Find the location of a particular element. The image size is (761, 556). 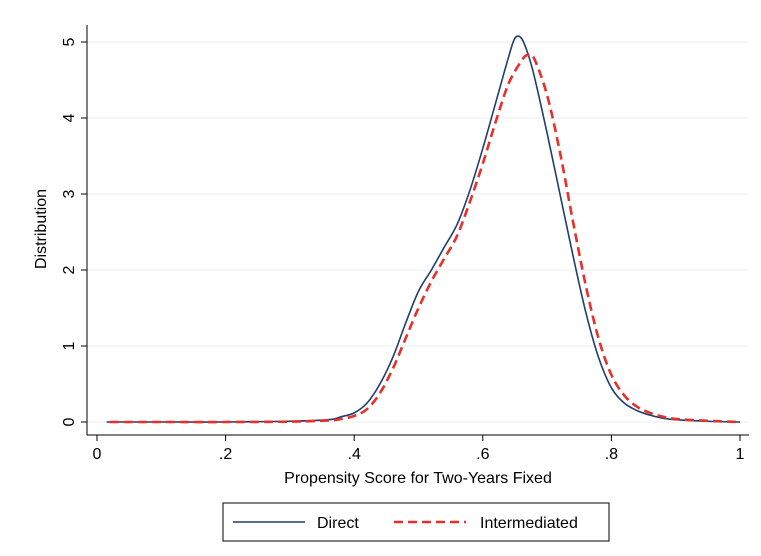

x-tick-label: .8 is located at coordinates (611, 454).